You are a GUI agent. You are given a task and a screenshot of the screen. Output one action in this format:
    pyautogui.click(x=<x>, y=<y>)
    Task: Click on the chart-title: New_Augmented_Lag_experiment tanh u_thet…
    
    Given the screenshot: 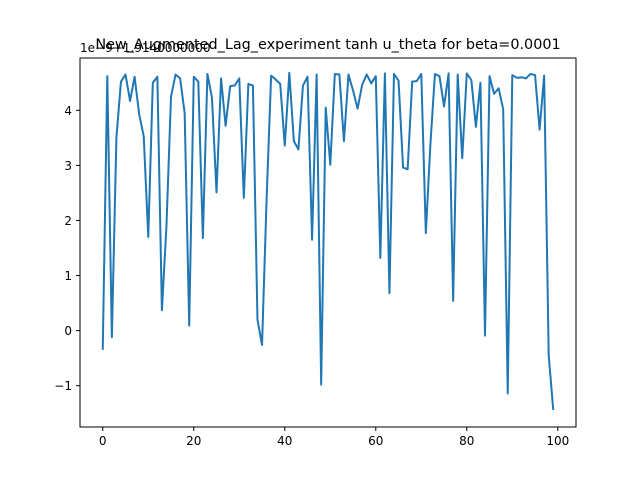 What is the action you would take?
    pyautogui.click(x=327, y=45)
    